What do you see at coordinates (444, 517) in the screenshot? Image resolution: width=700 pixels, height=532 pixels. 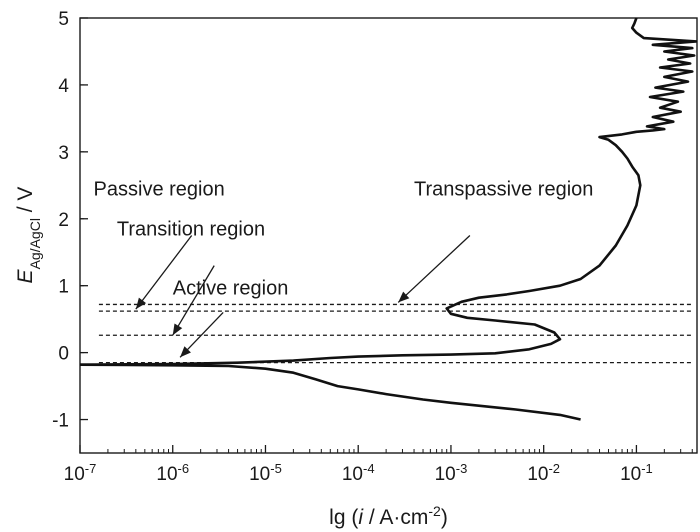 I see `x-axis-title-suffix: )` at bounding box center [444, 517].